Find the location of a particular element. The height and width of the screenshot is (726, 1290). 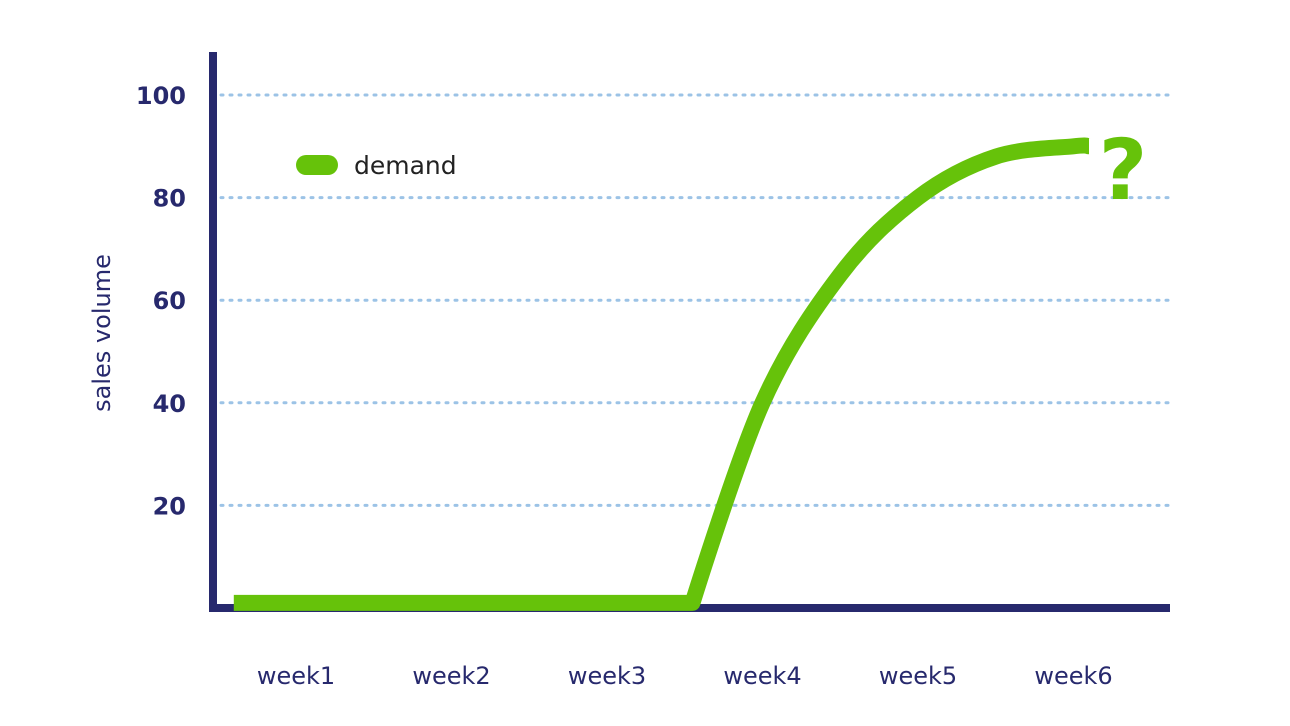

y-tick-label-40: 40 is located at coordinates (169, 404).